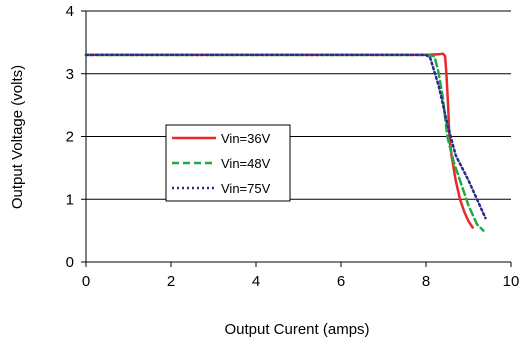 This screenshot has height=343, width=519. What do you see at coordinates (70, 137) in the screenshot?
I see `y-tick-label-2: 2` at bounding box center [70, 137].